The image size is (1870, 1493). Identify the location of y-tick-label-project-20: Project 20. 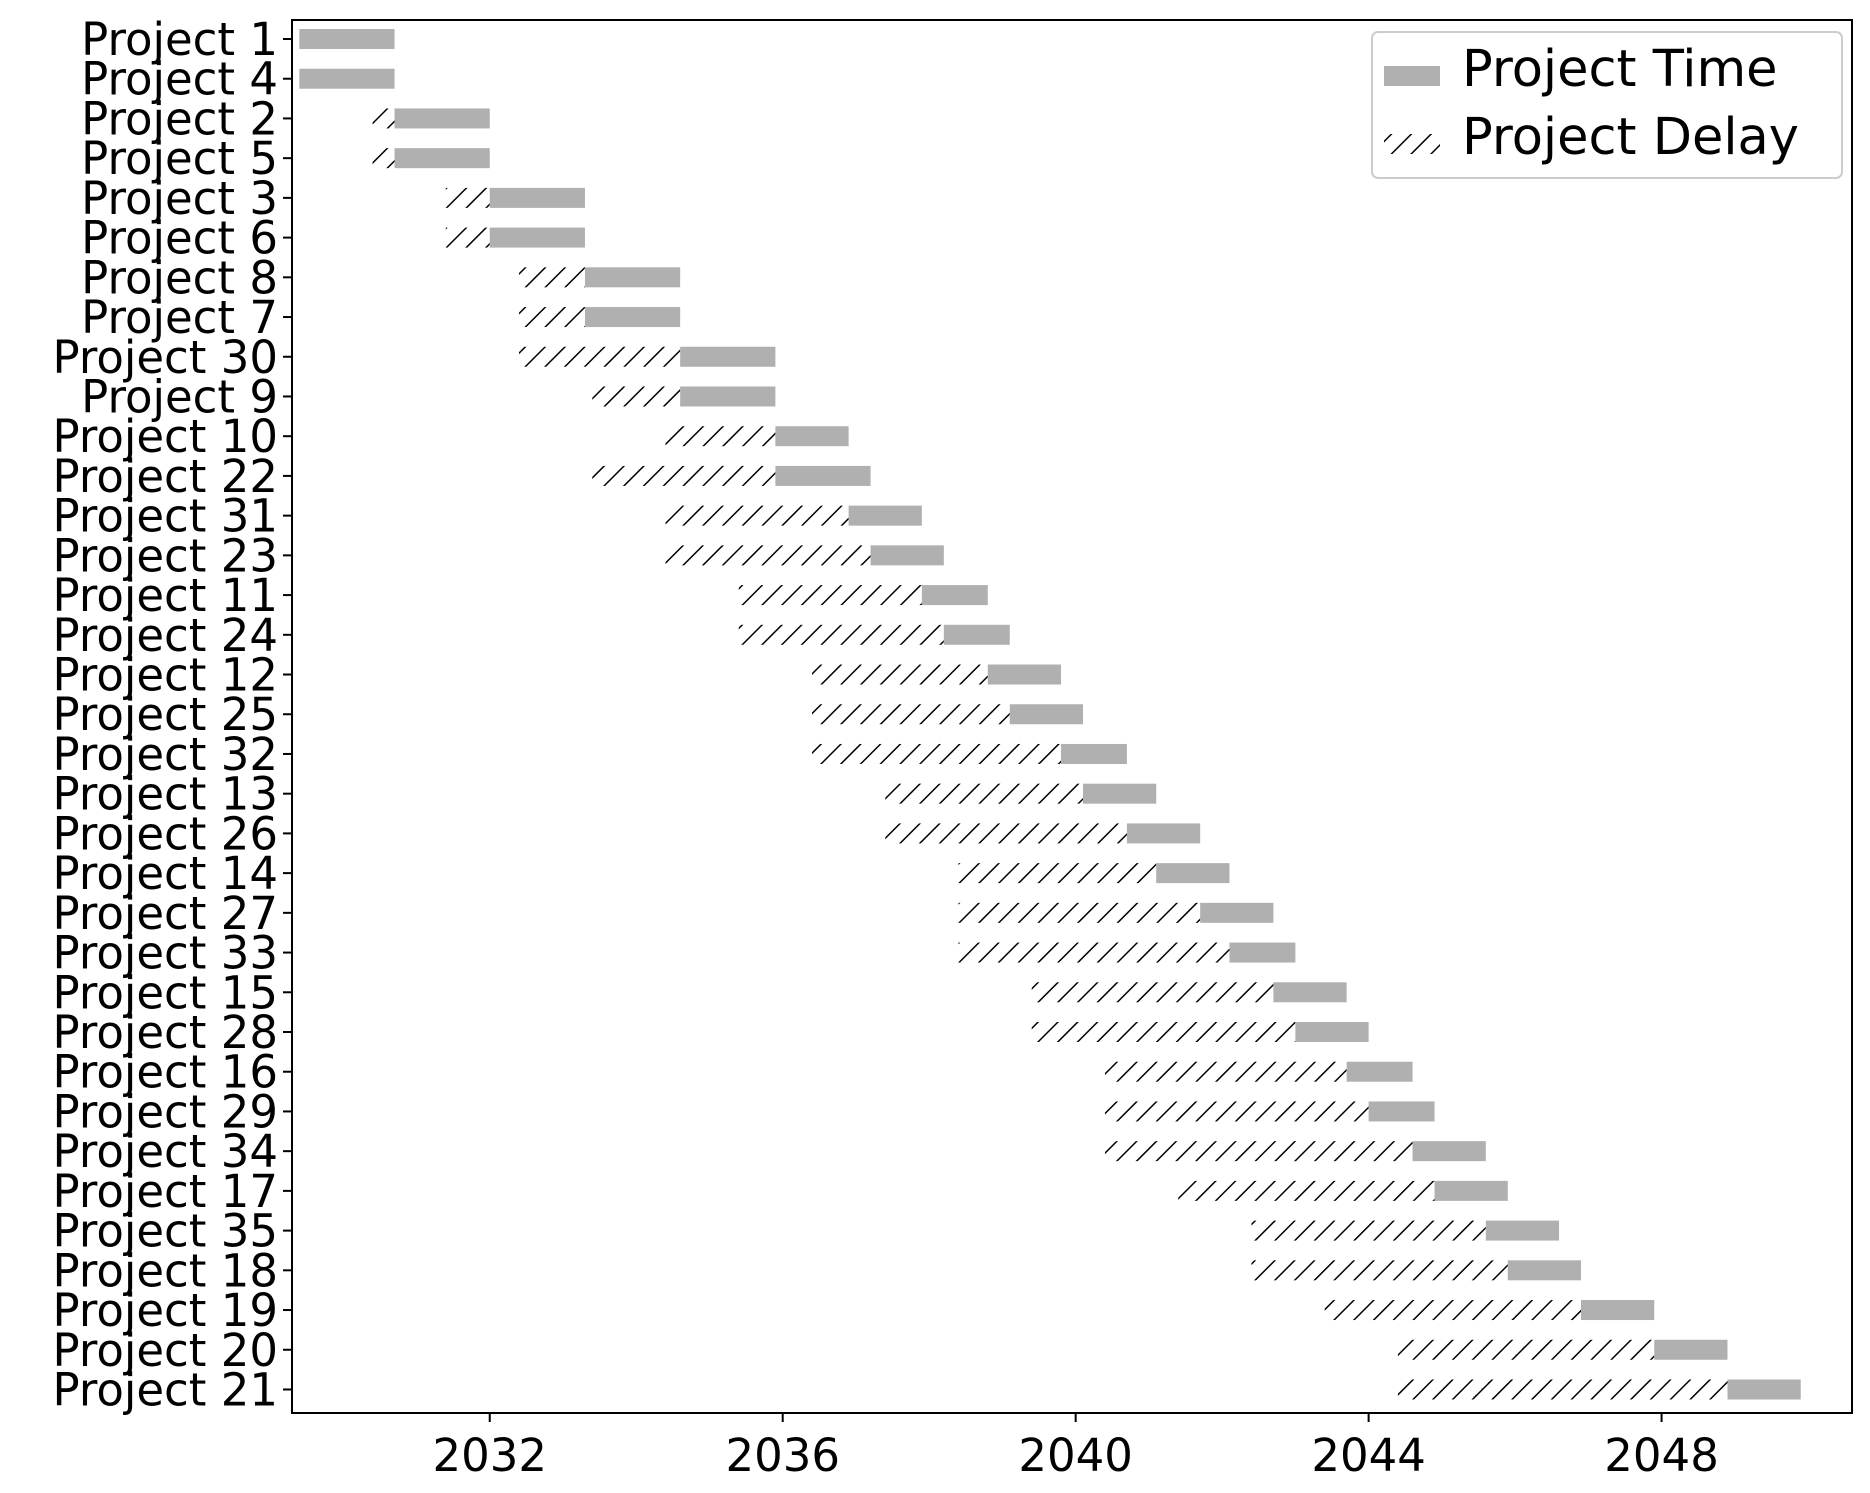
(165, 1350).